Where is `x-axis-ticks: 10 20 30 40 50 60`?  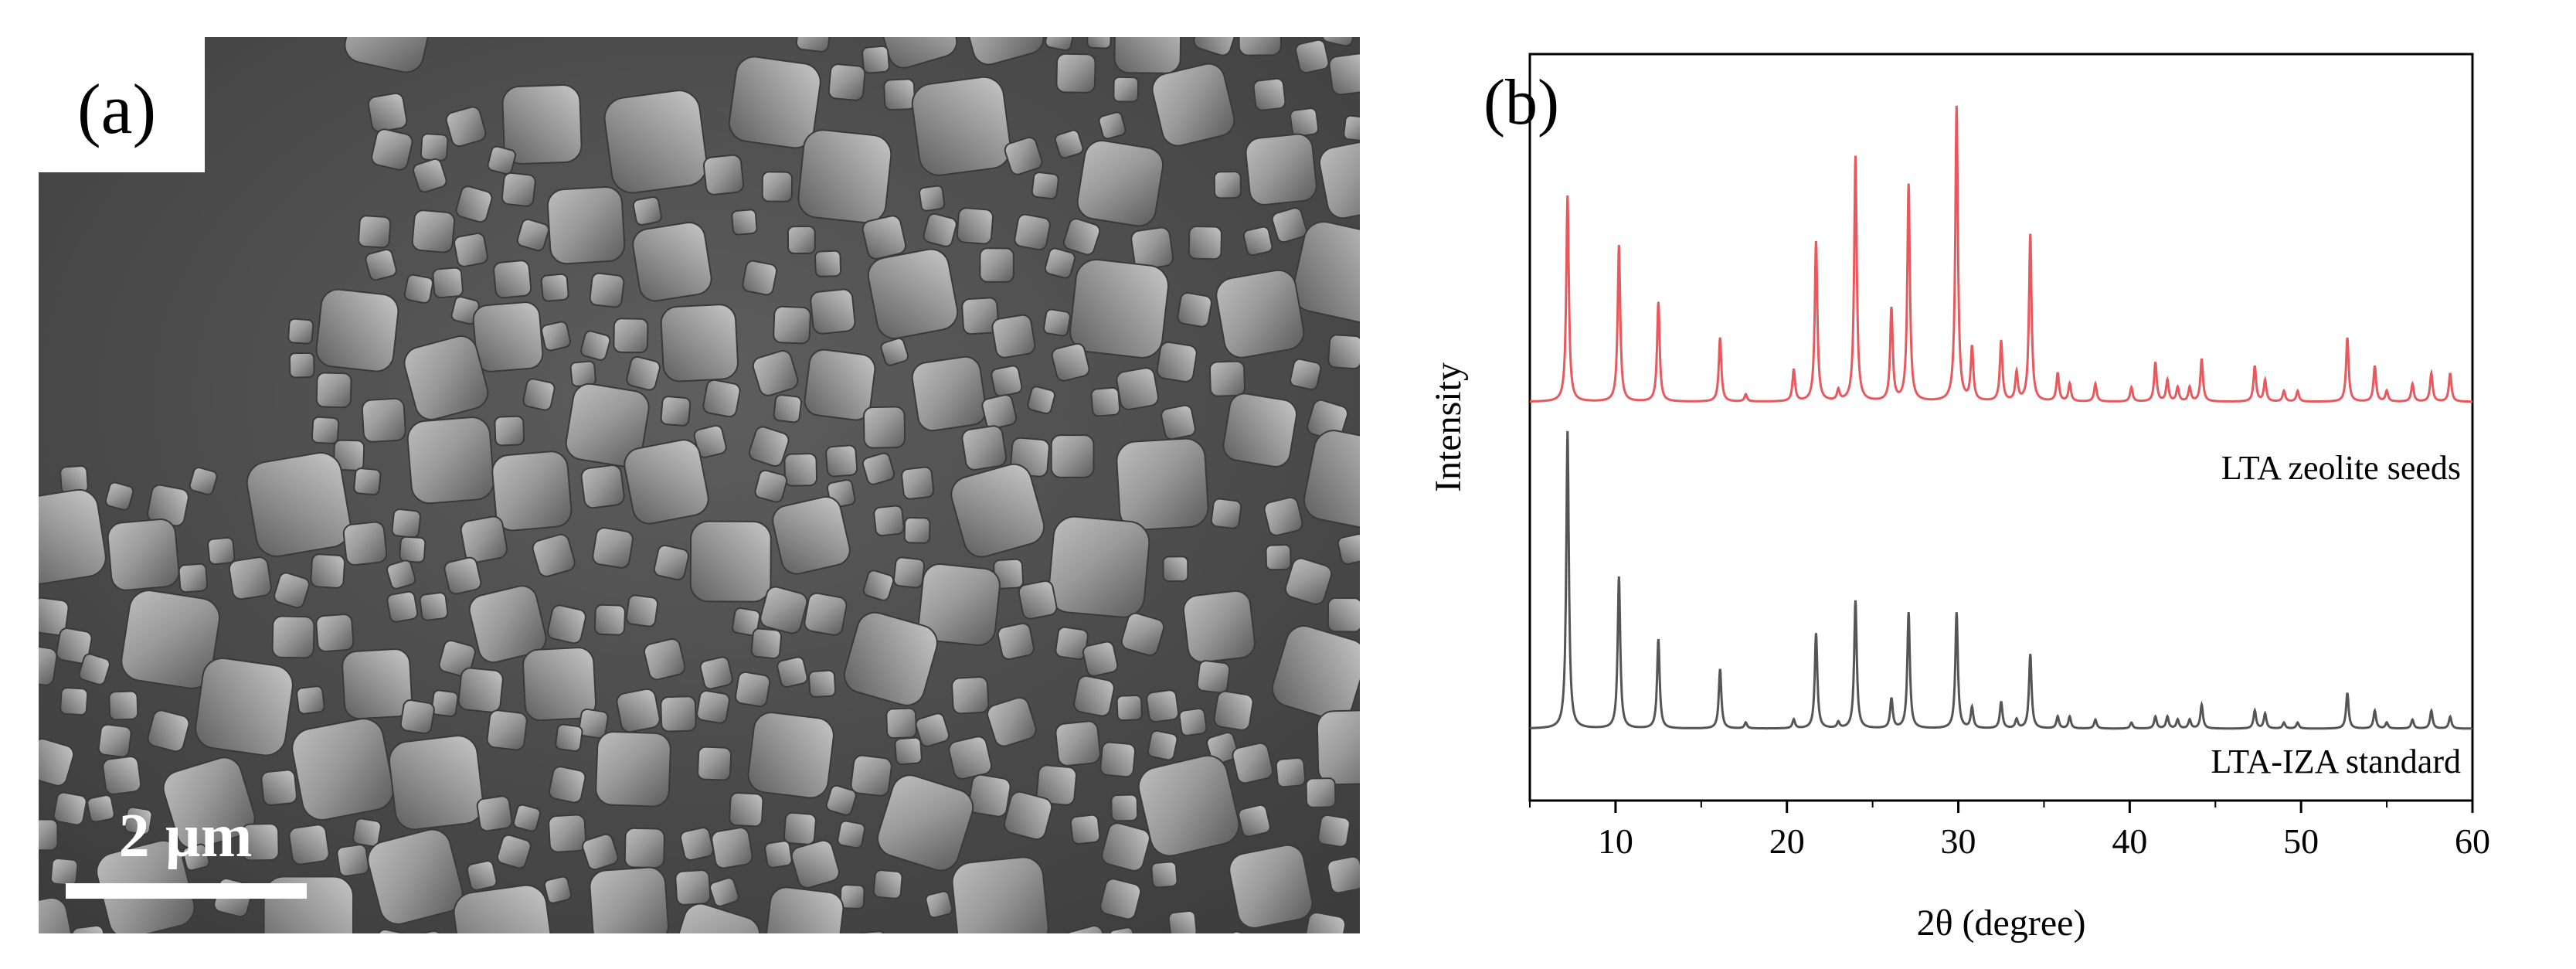
x-axis-ticks: 10 20 30 40 50 60 is located at coordinates (2009, 831).